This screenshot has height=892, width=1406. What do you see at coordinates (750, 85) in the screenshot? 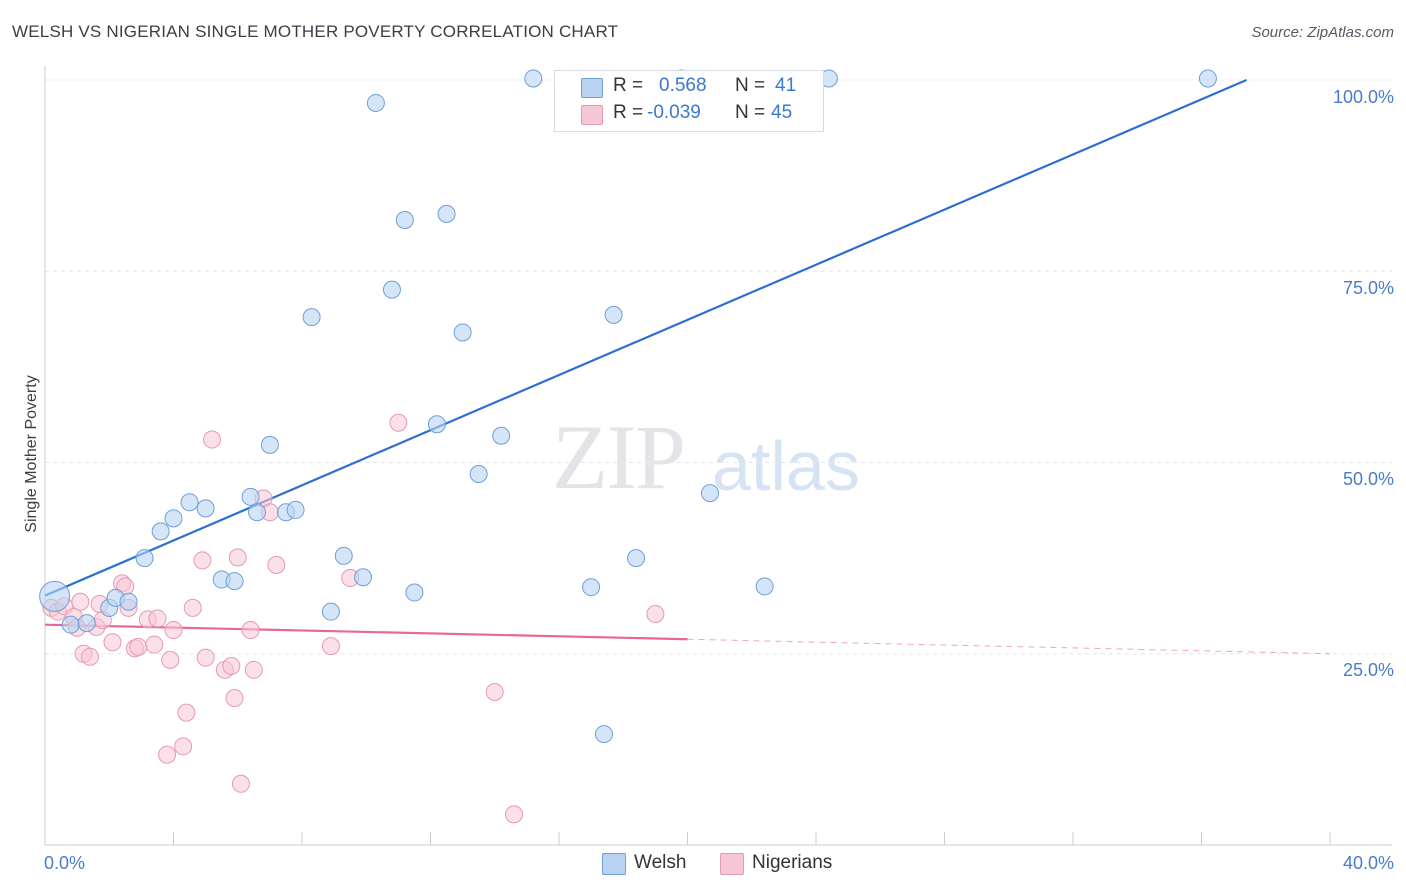
I see `welsh-n-label: N =` at bounding box center [750, 85].